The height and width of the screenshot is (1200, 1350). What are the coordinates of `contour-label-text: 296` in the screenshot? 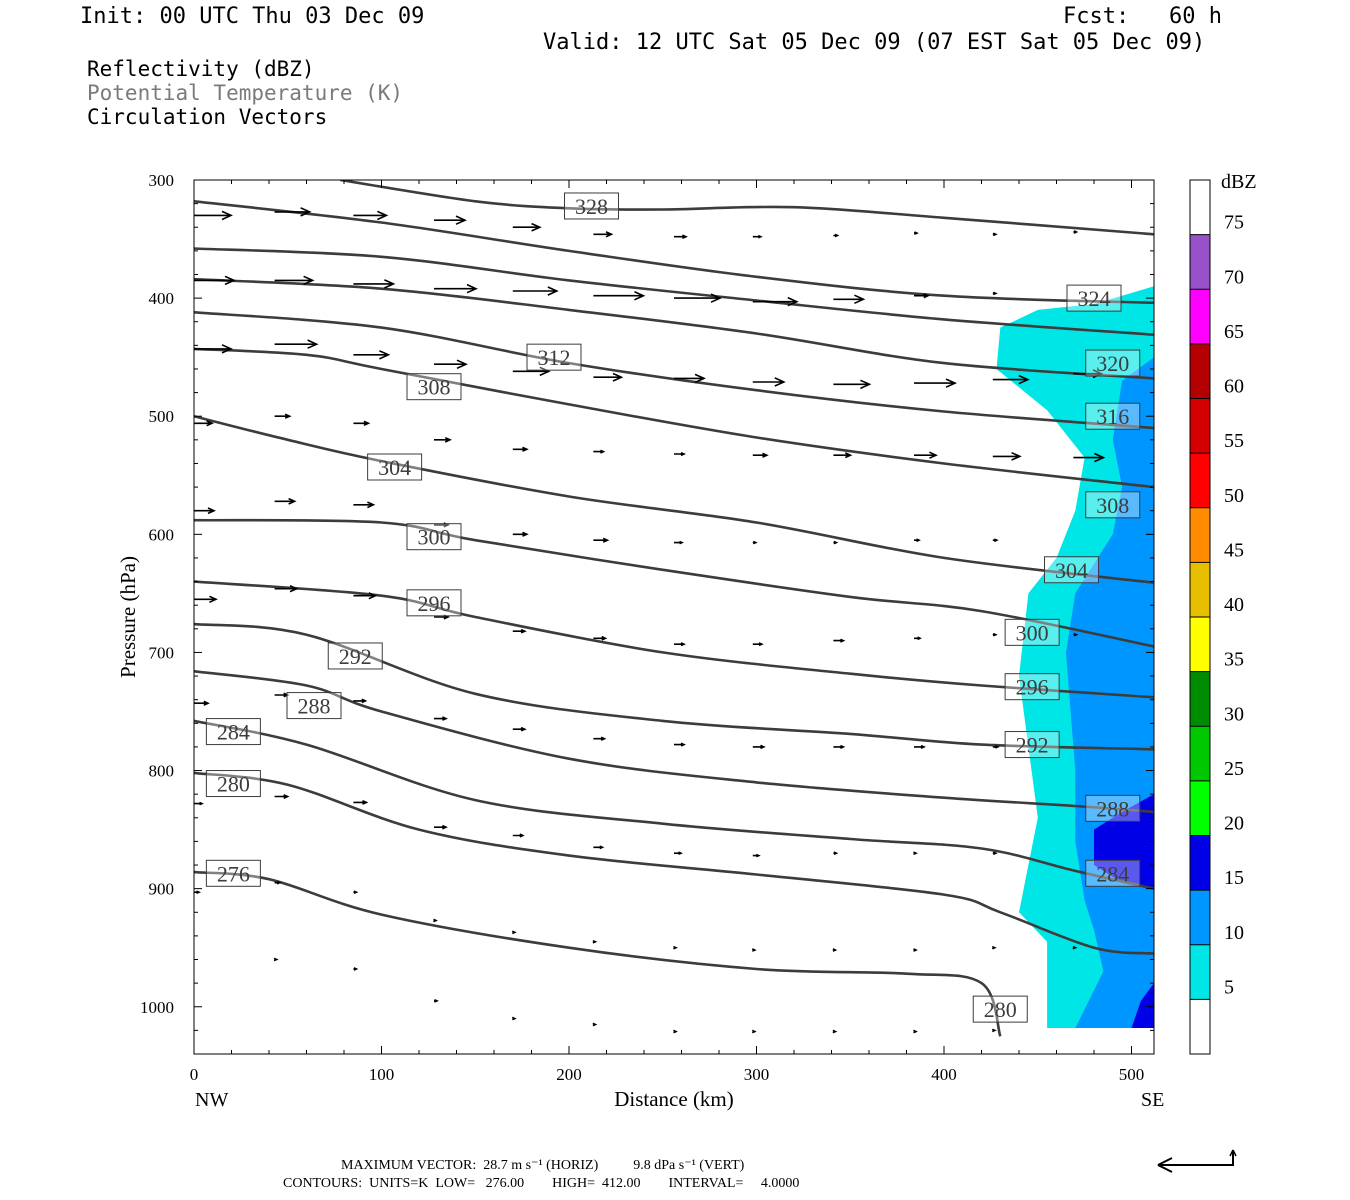 It's located at (1032, 687).